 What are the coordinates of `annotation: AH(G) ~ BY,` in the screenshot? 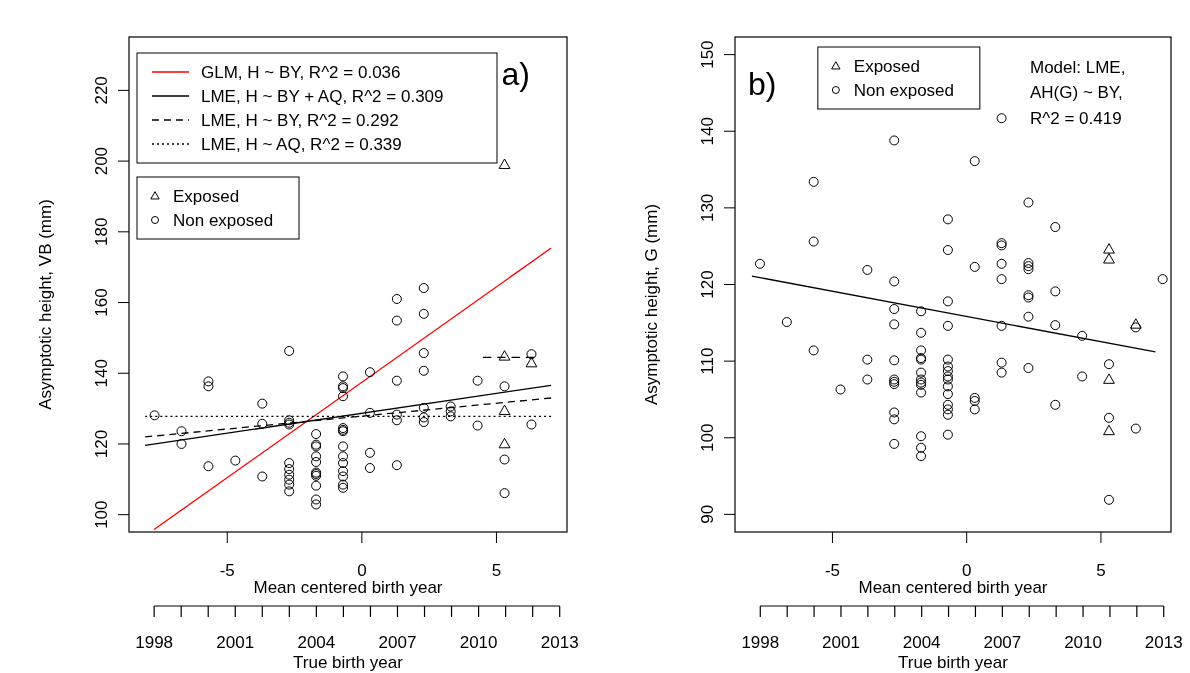 It's located at (1076, 92).